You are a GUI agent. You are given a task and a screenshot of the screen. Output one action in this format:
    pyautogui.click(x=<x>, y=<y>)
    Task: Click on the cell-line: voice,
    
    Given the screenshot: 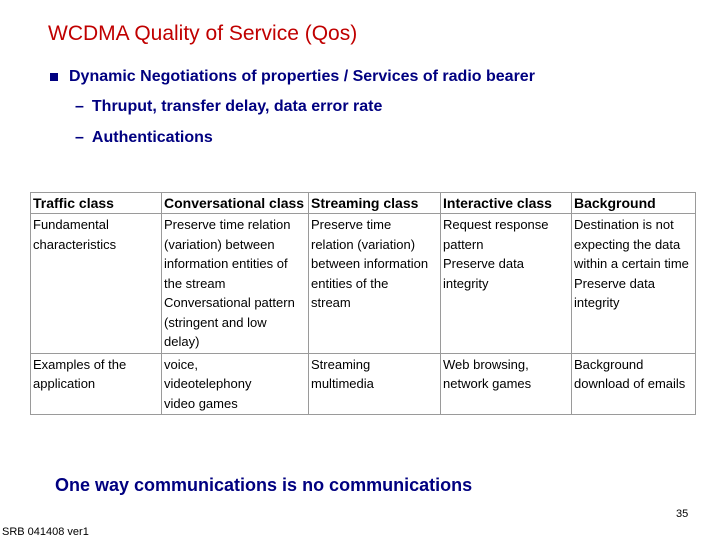 What is the action you would take?
    pyautogui.click(x=181, y=364)
    